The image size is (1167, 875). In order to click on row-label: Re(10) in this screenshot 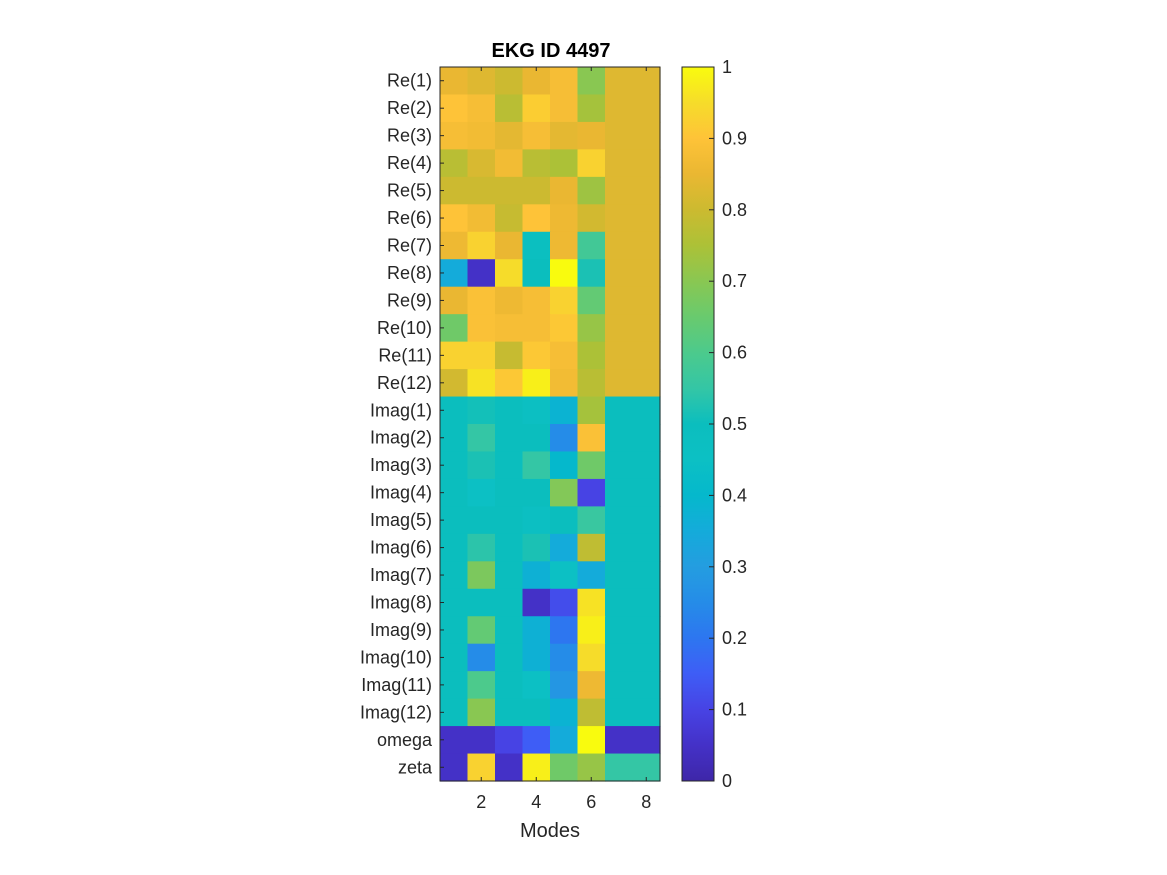, I will do `click(404, 328)`.